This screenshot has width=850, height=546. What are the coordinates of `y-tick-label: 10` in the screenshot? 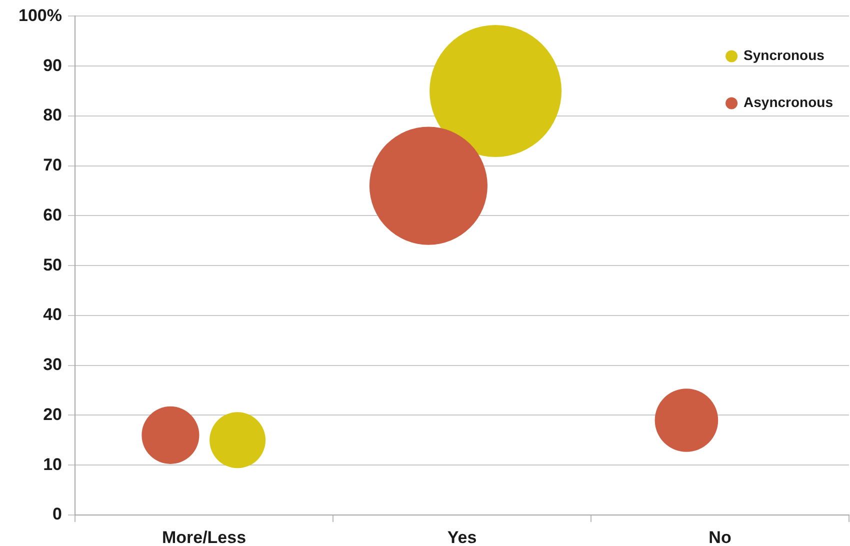 It's located at (52, 464).